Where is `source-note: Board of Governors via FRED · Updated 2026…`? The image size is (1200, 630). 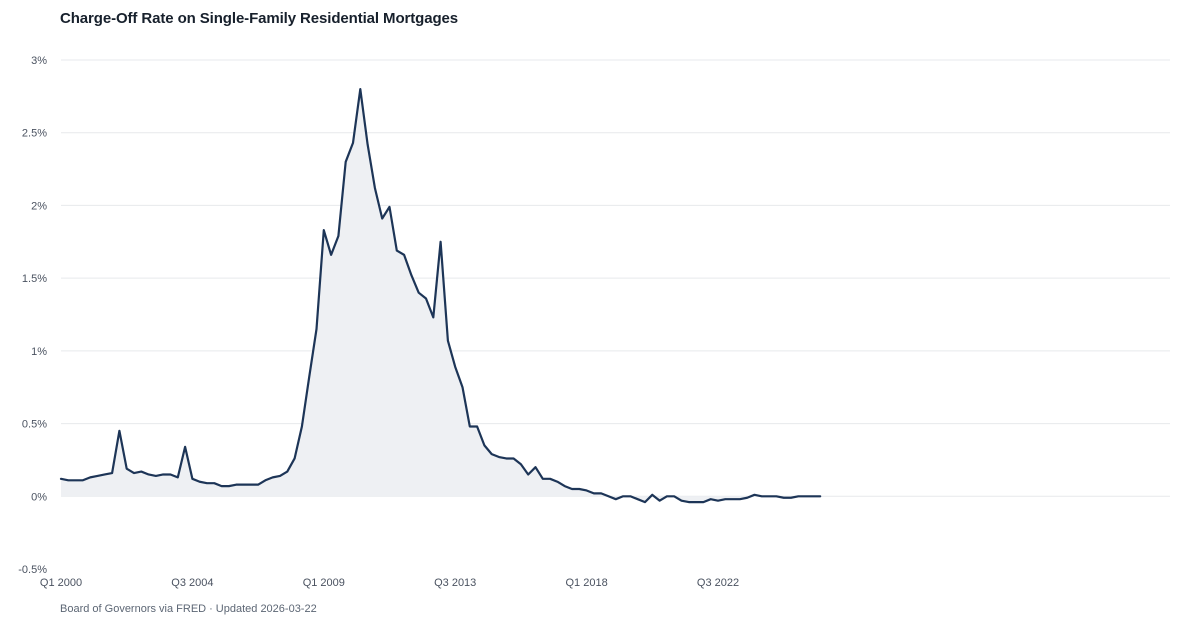
source-note: Board of Governors via FRED · Updated 2026… is located at coordinates (188, 609).